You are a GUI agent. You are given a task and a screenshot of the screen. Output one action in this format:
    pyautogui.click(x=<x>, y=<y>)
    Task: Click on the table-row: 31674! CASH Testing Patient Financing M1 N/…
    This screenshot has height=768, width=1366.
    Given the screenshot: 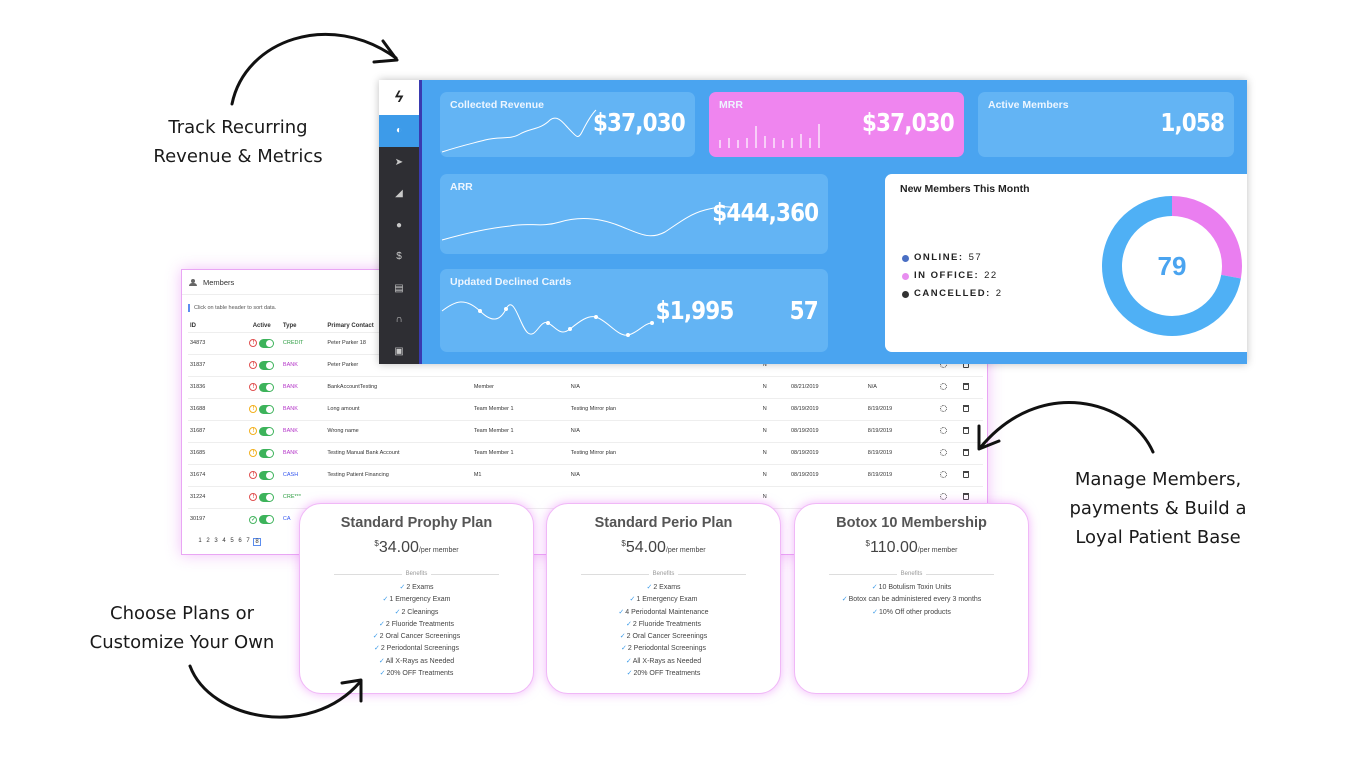 What is the action you would take?
    pyautogui.click(x=585, y=474)
    